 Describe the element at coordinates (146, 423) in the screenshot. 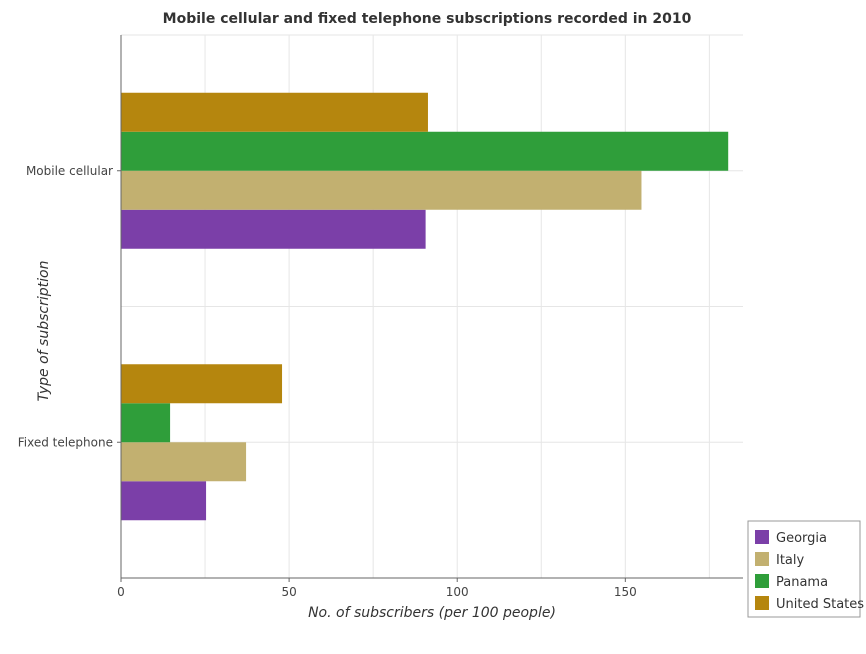

I see `bar-panama-fixed-telephone` at that location.